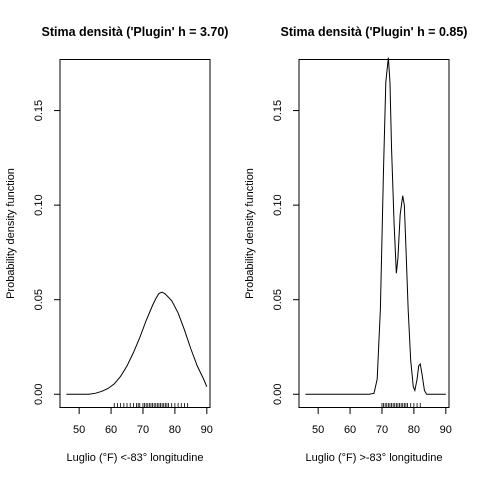 The image size is (480, 480). Describe the element at coordinates (137, 343) in the screenshot. I see `density-curve` at that location.